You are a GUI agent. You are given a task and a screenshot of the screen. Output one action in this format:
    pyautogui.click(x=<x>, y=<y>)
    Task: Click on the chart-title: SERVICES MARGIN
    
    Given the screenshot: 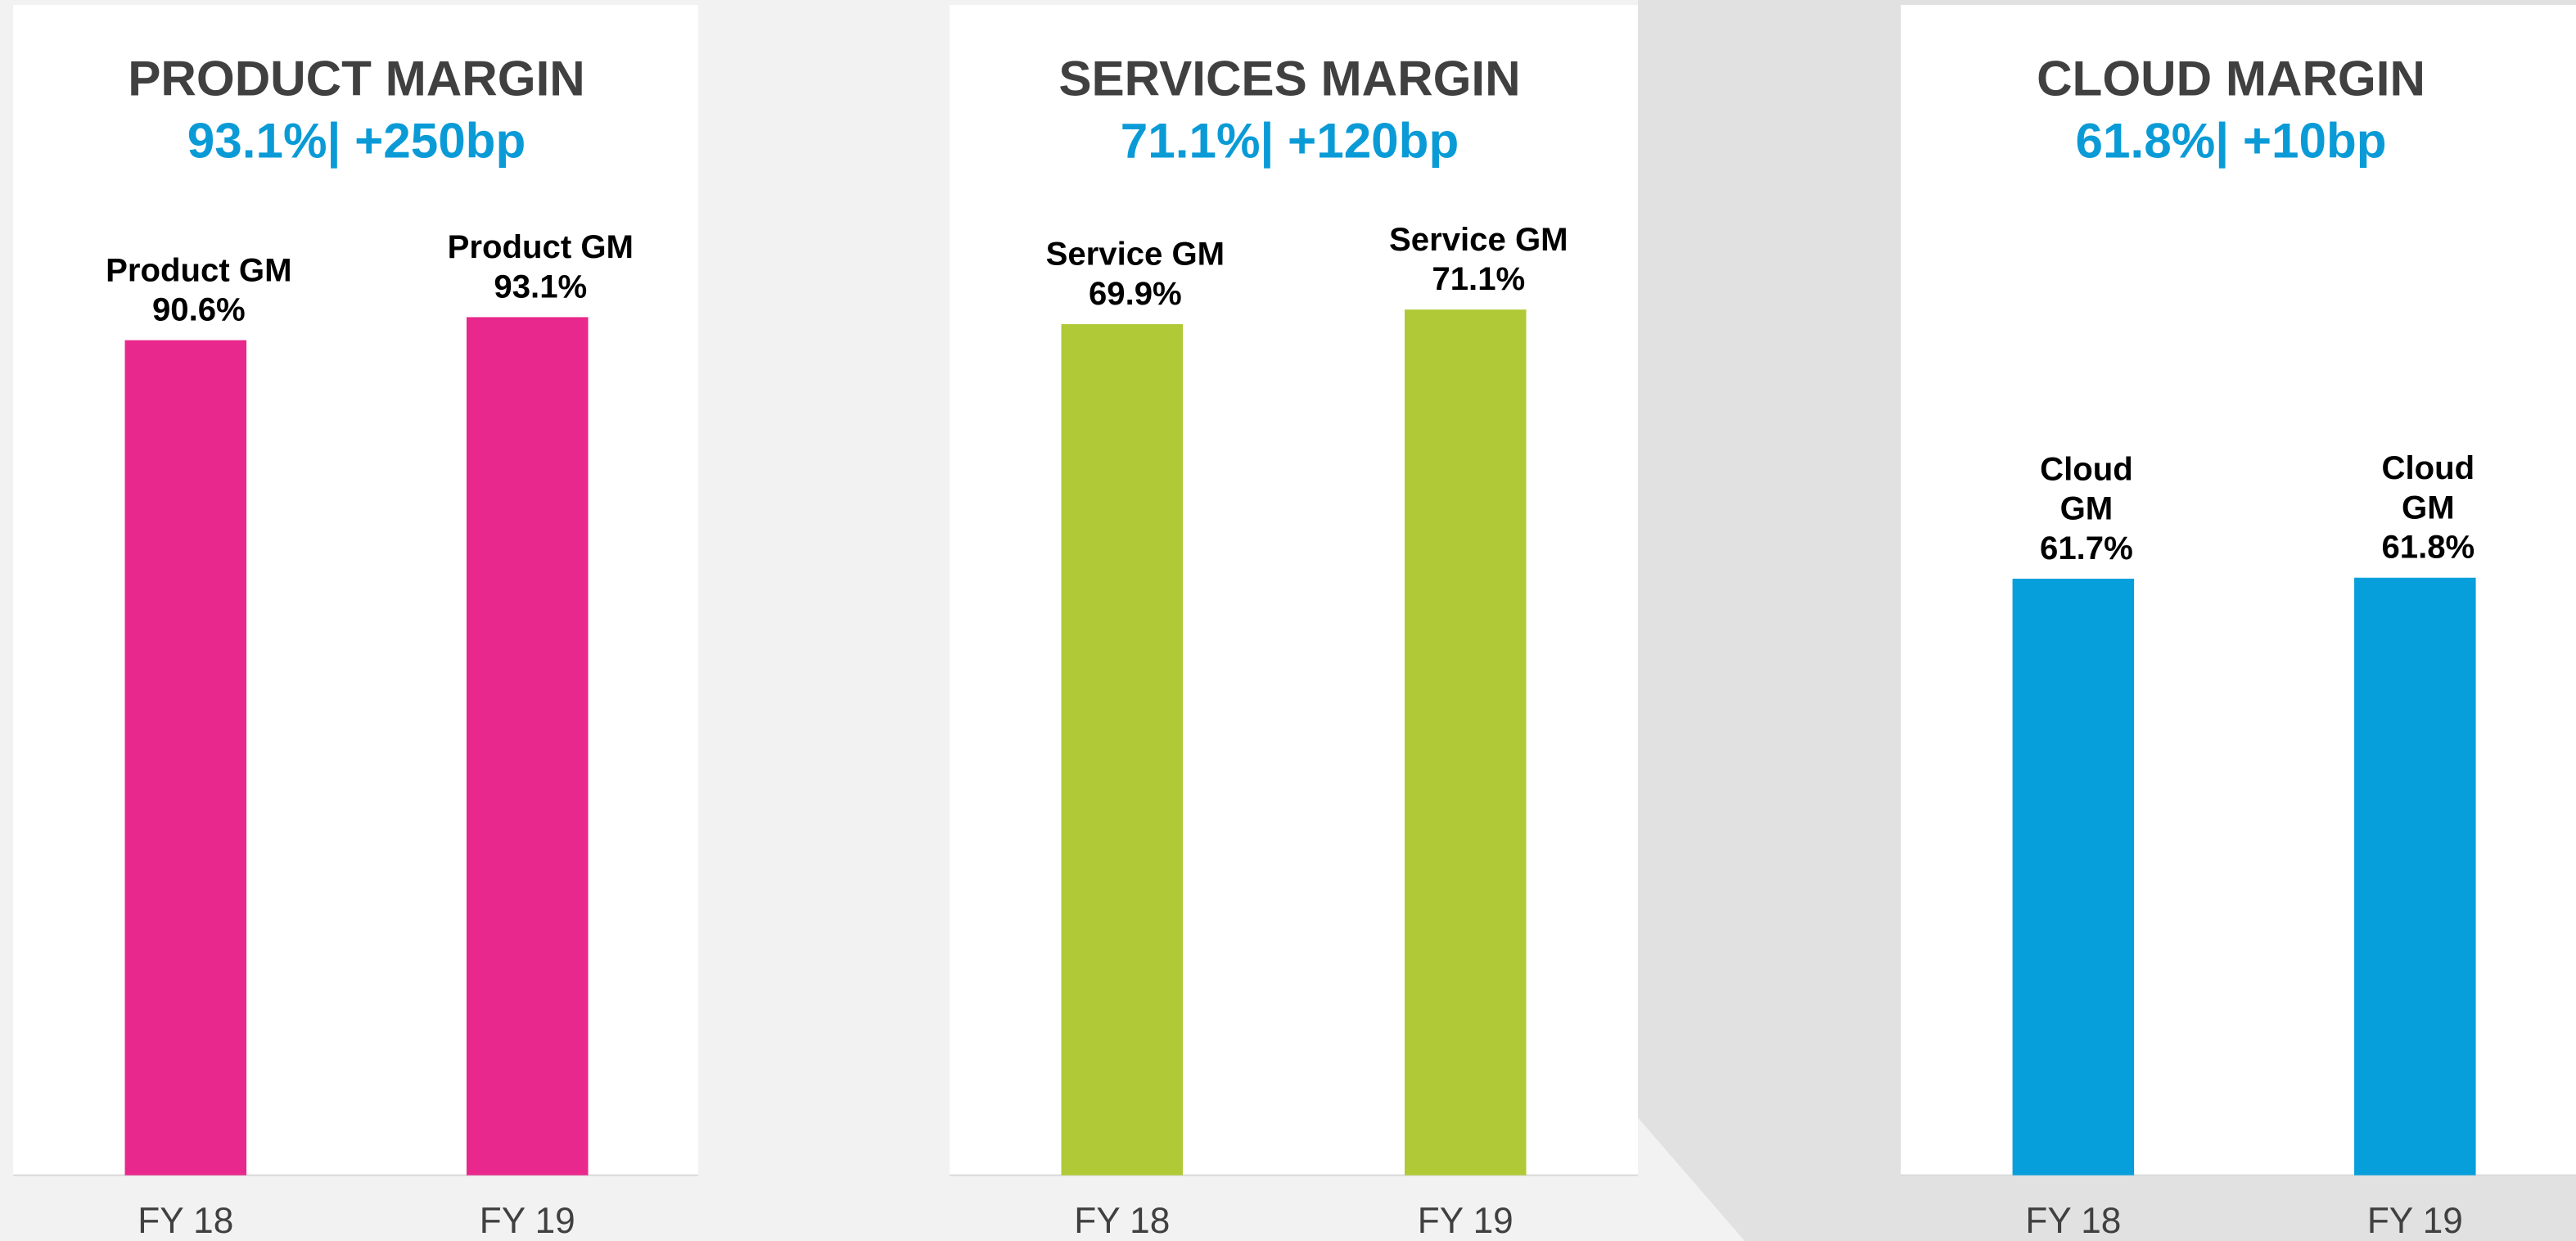 What is the action you would take?
    pyautogui.click(x=1289, y=78)
    